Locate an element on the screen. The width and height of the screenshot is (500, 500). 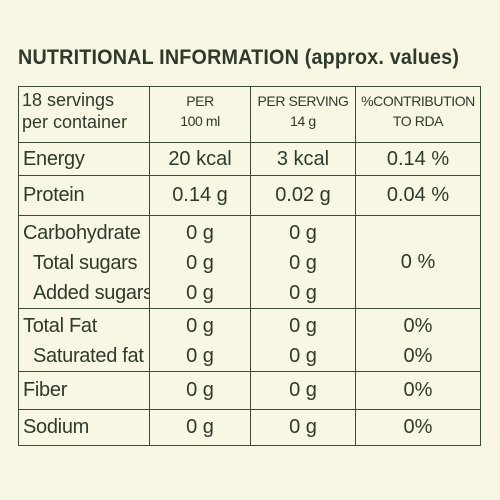
saturated-fat-per-100ml: 0 g is located at coordinates (200, 356).